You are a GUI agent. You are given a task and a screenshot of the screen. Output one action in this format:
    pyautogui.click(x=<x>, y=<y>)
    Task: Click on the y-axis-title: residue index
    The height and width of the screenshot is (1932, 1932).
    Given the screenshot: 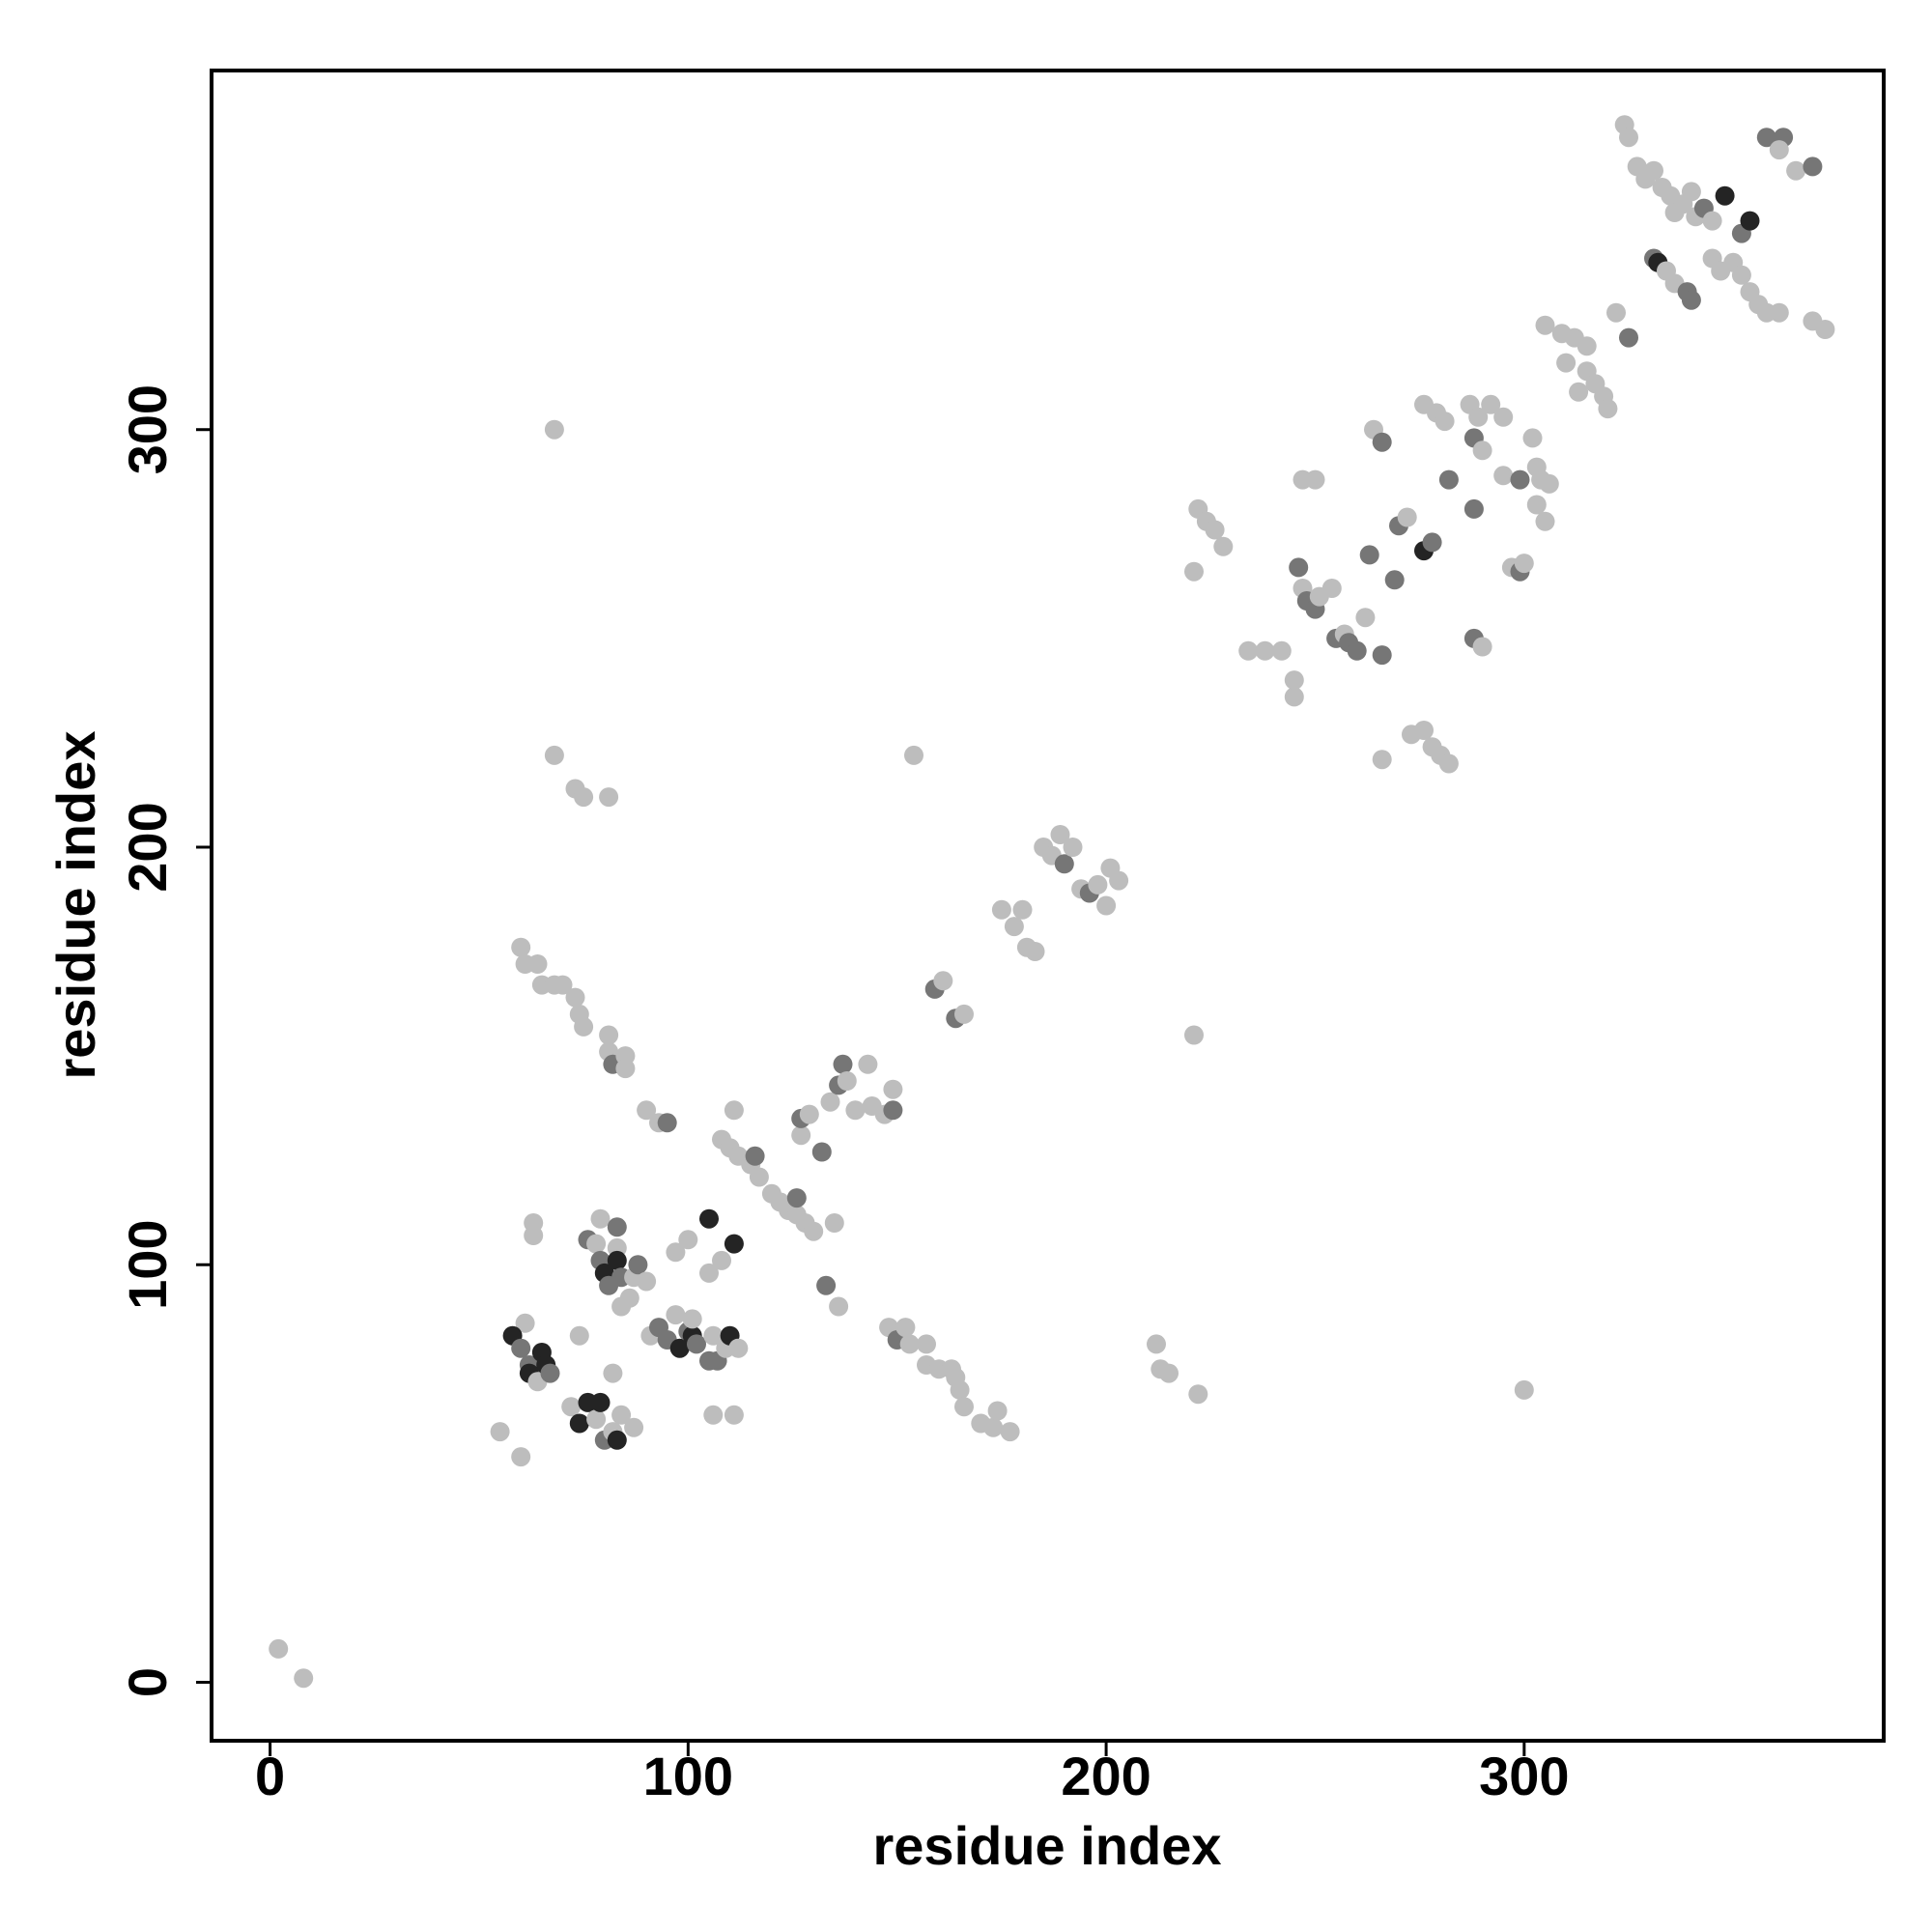 What is the action you would take?
    pyautogui.click(x=75, y=904)
    